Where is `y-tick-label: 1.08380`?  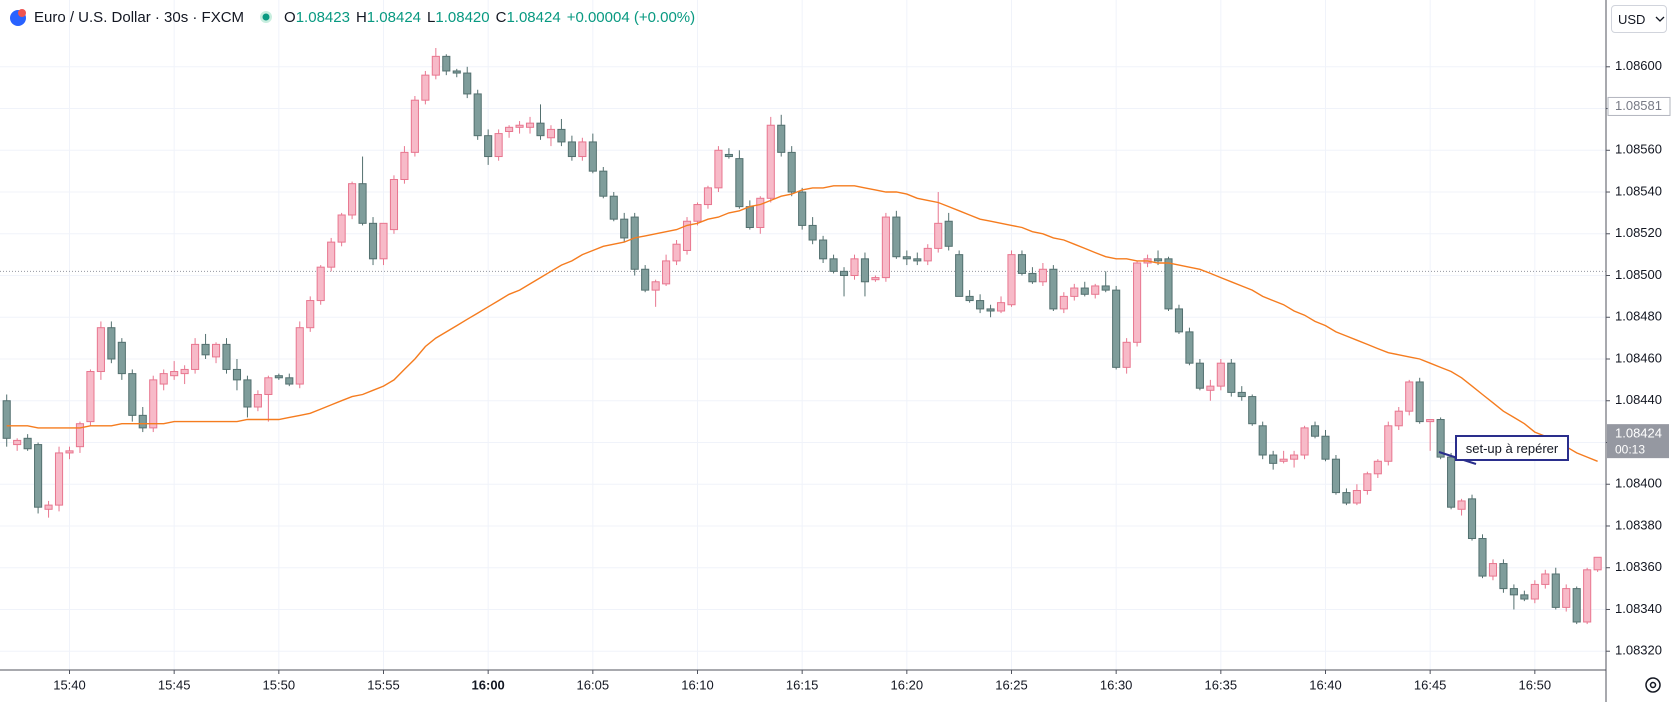
y-tick-label: 1.08380 is located at coordinates (1638, 524).